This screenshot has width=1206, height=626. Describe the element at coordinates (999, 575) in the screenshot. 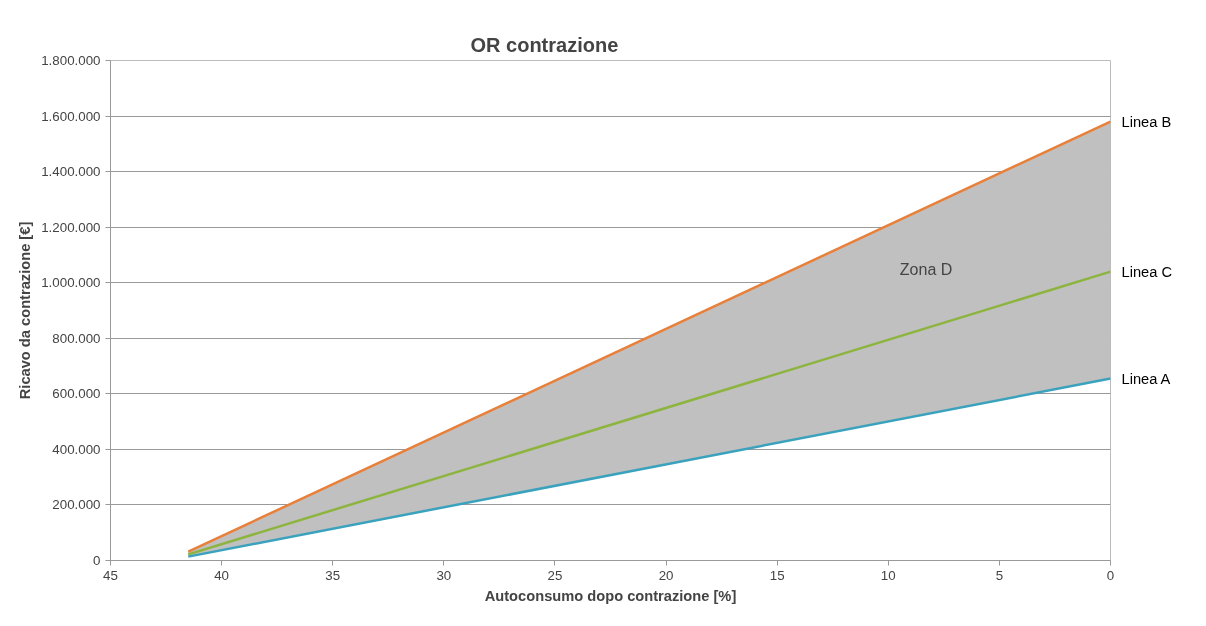

I see `x-tick-label: 5` at that location.